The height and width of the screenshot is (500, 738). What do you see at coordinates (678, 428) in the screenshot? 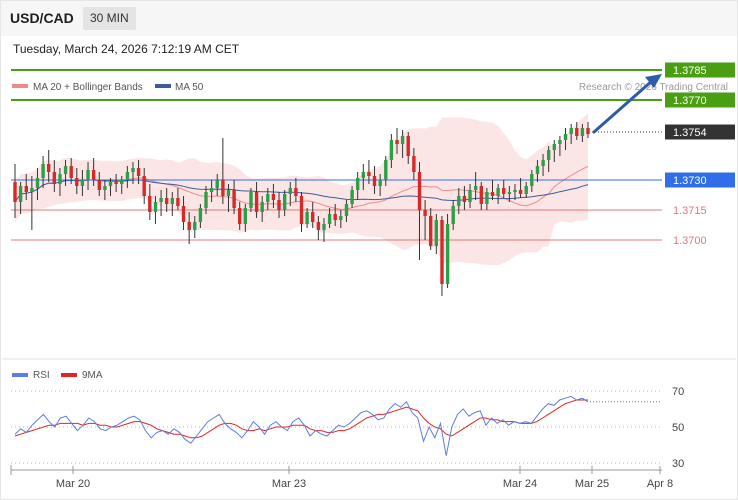
I see `rsi-tick-label: 50` at bounding box center [678, 428].